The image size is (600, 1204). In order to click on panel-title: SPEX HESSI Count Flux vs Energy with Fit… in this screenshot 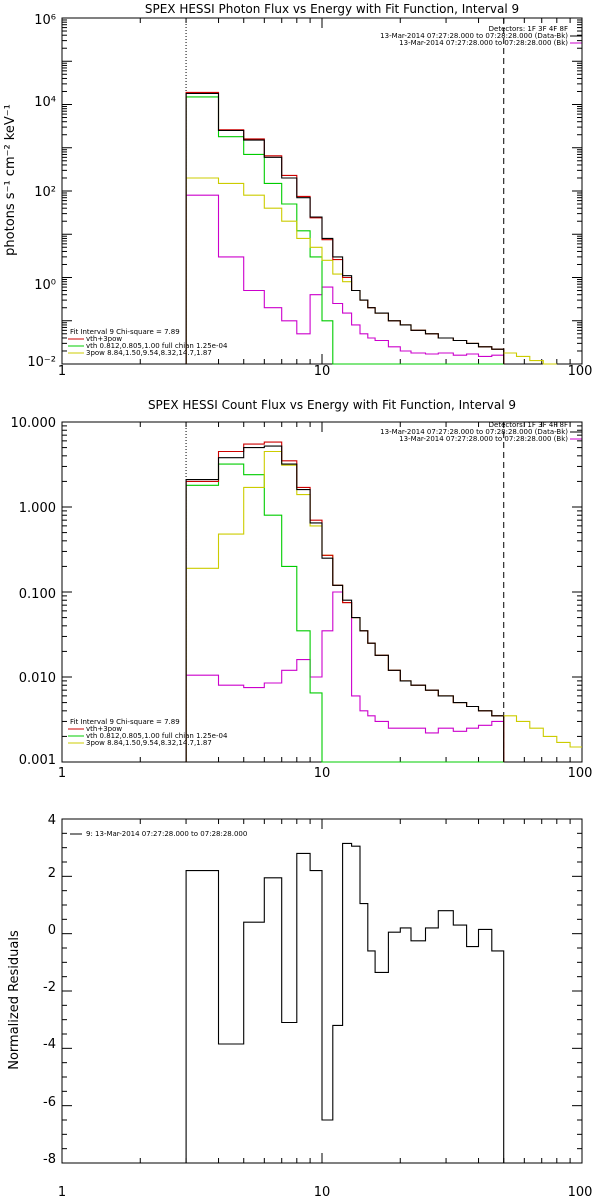, I will do `click(332, 405)`.